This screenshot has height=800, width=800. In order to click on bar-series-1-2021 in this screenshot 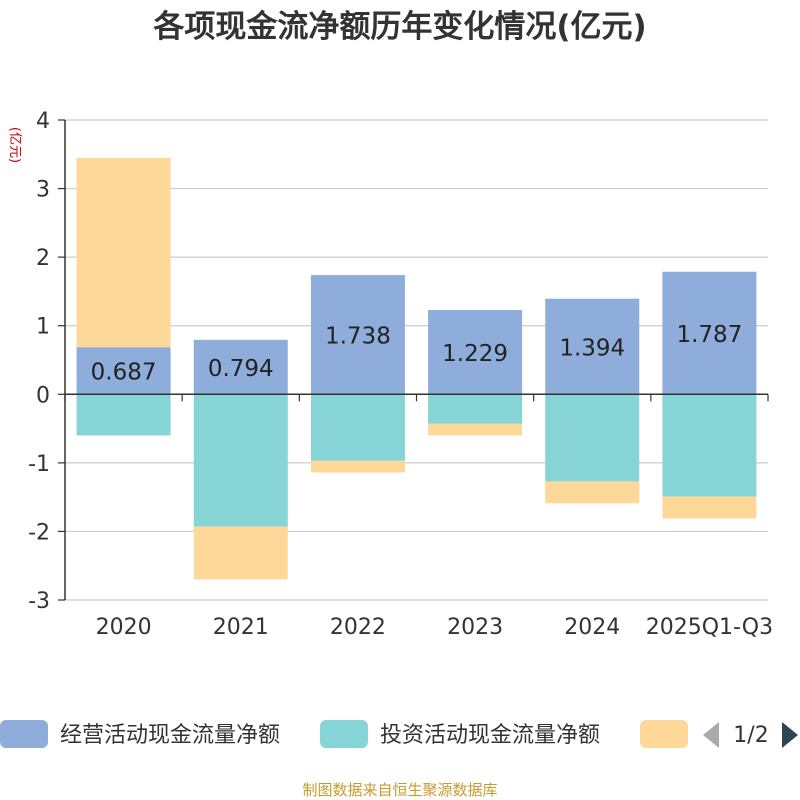, I will do `click(240, 367)`.